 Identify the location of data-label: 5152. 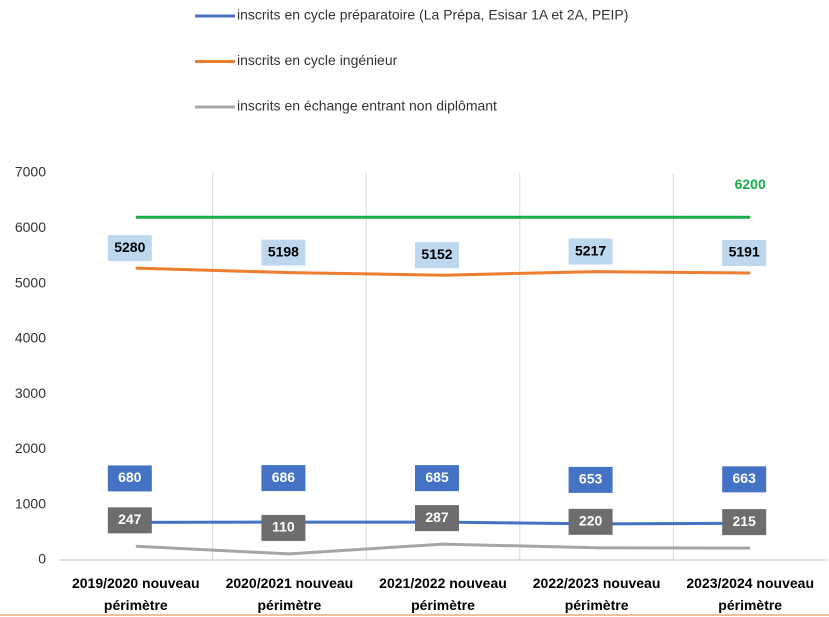
(436, 254).